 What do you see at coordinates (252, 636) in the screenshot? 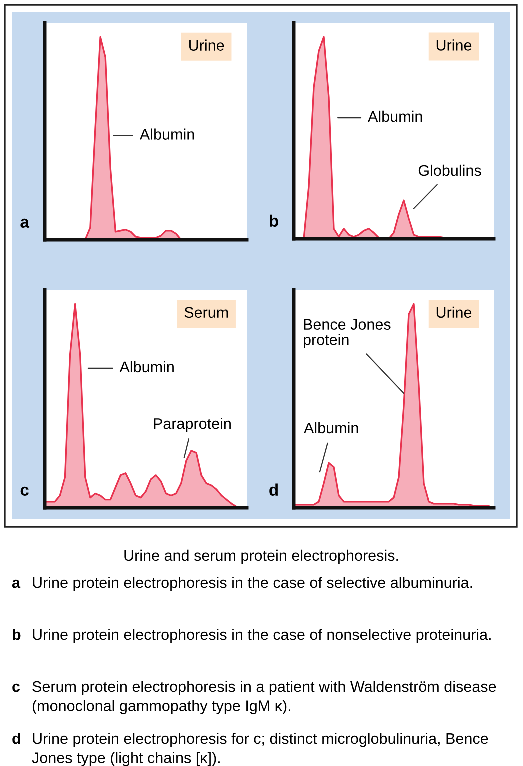
I see `text: b Urine protein electrophoresis in the case of nonselective proteinuria.` at bounding box center [252, 636].